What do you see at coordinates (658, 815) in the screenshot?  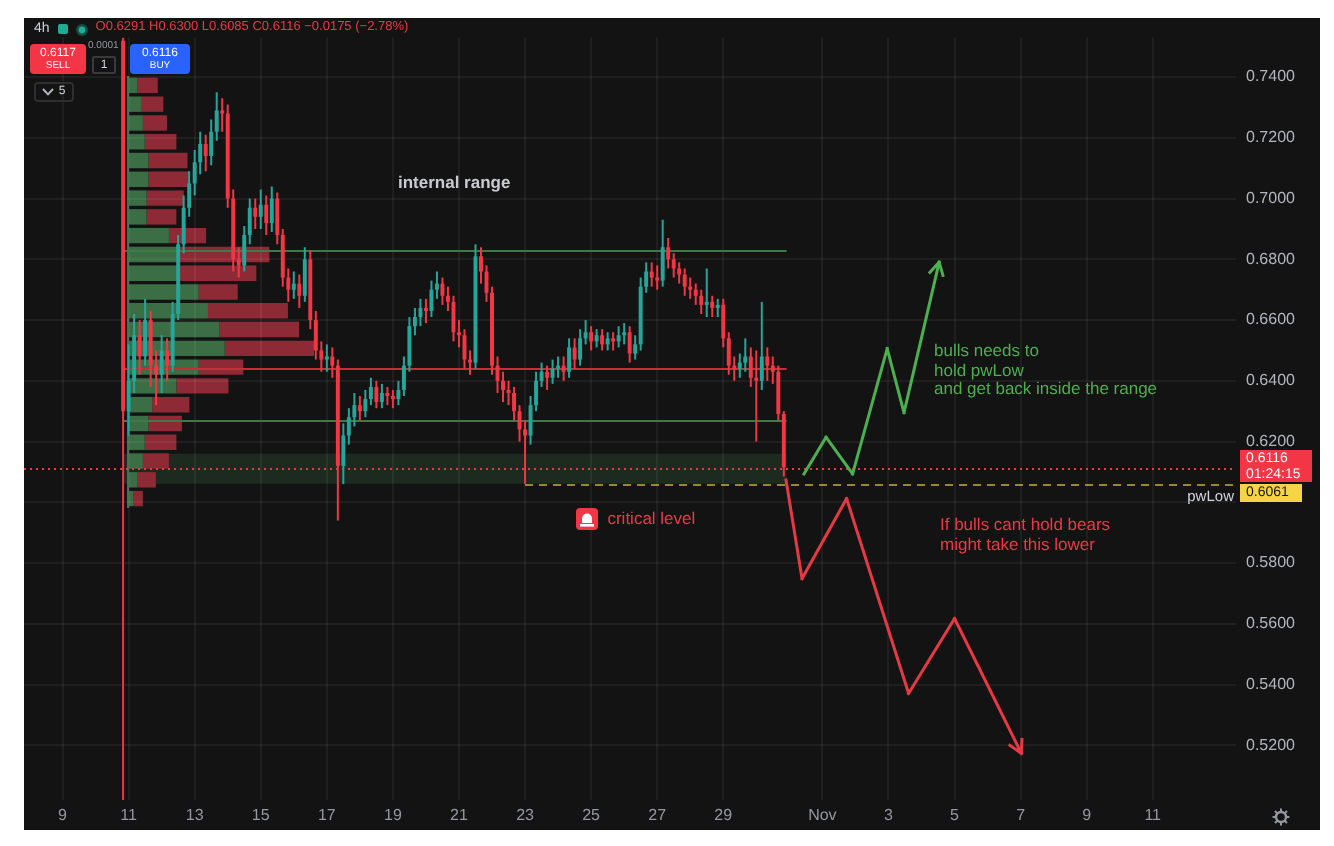 I see `x-tick-label: 27` at bounding box center [658, 815].